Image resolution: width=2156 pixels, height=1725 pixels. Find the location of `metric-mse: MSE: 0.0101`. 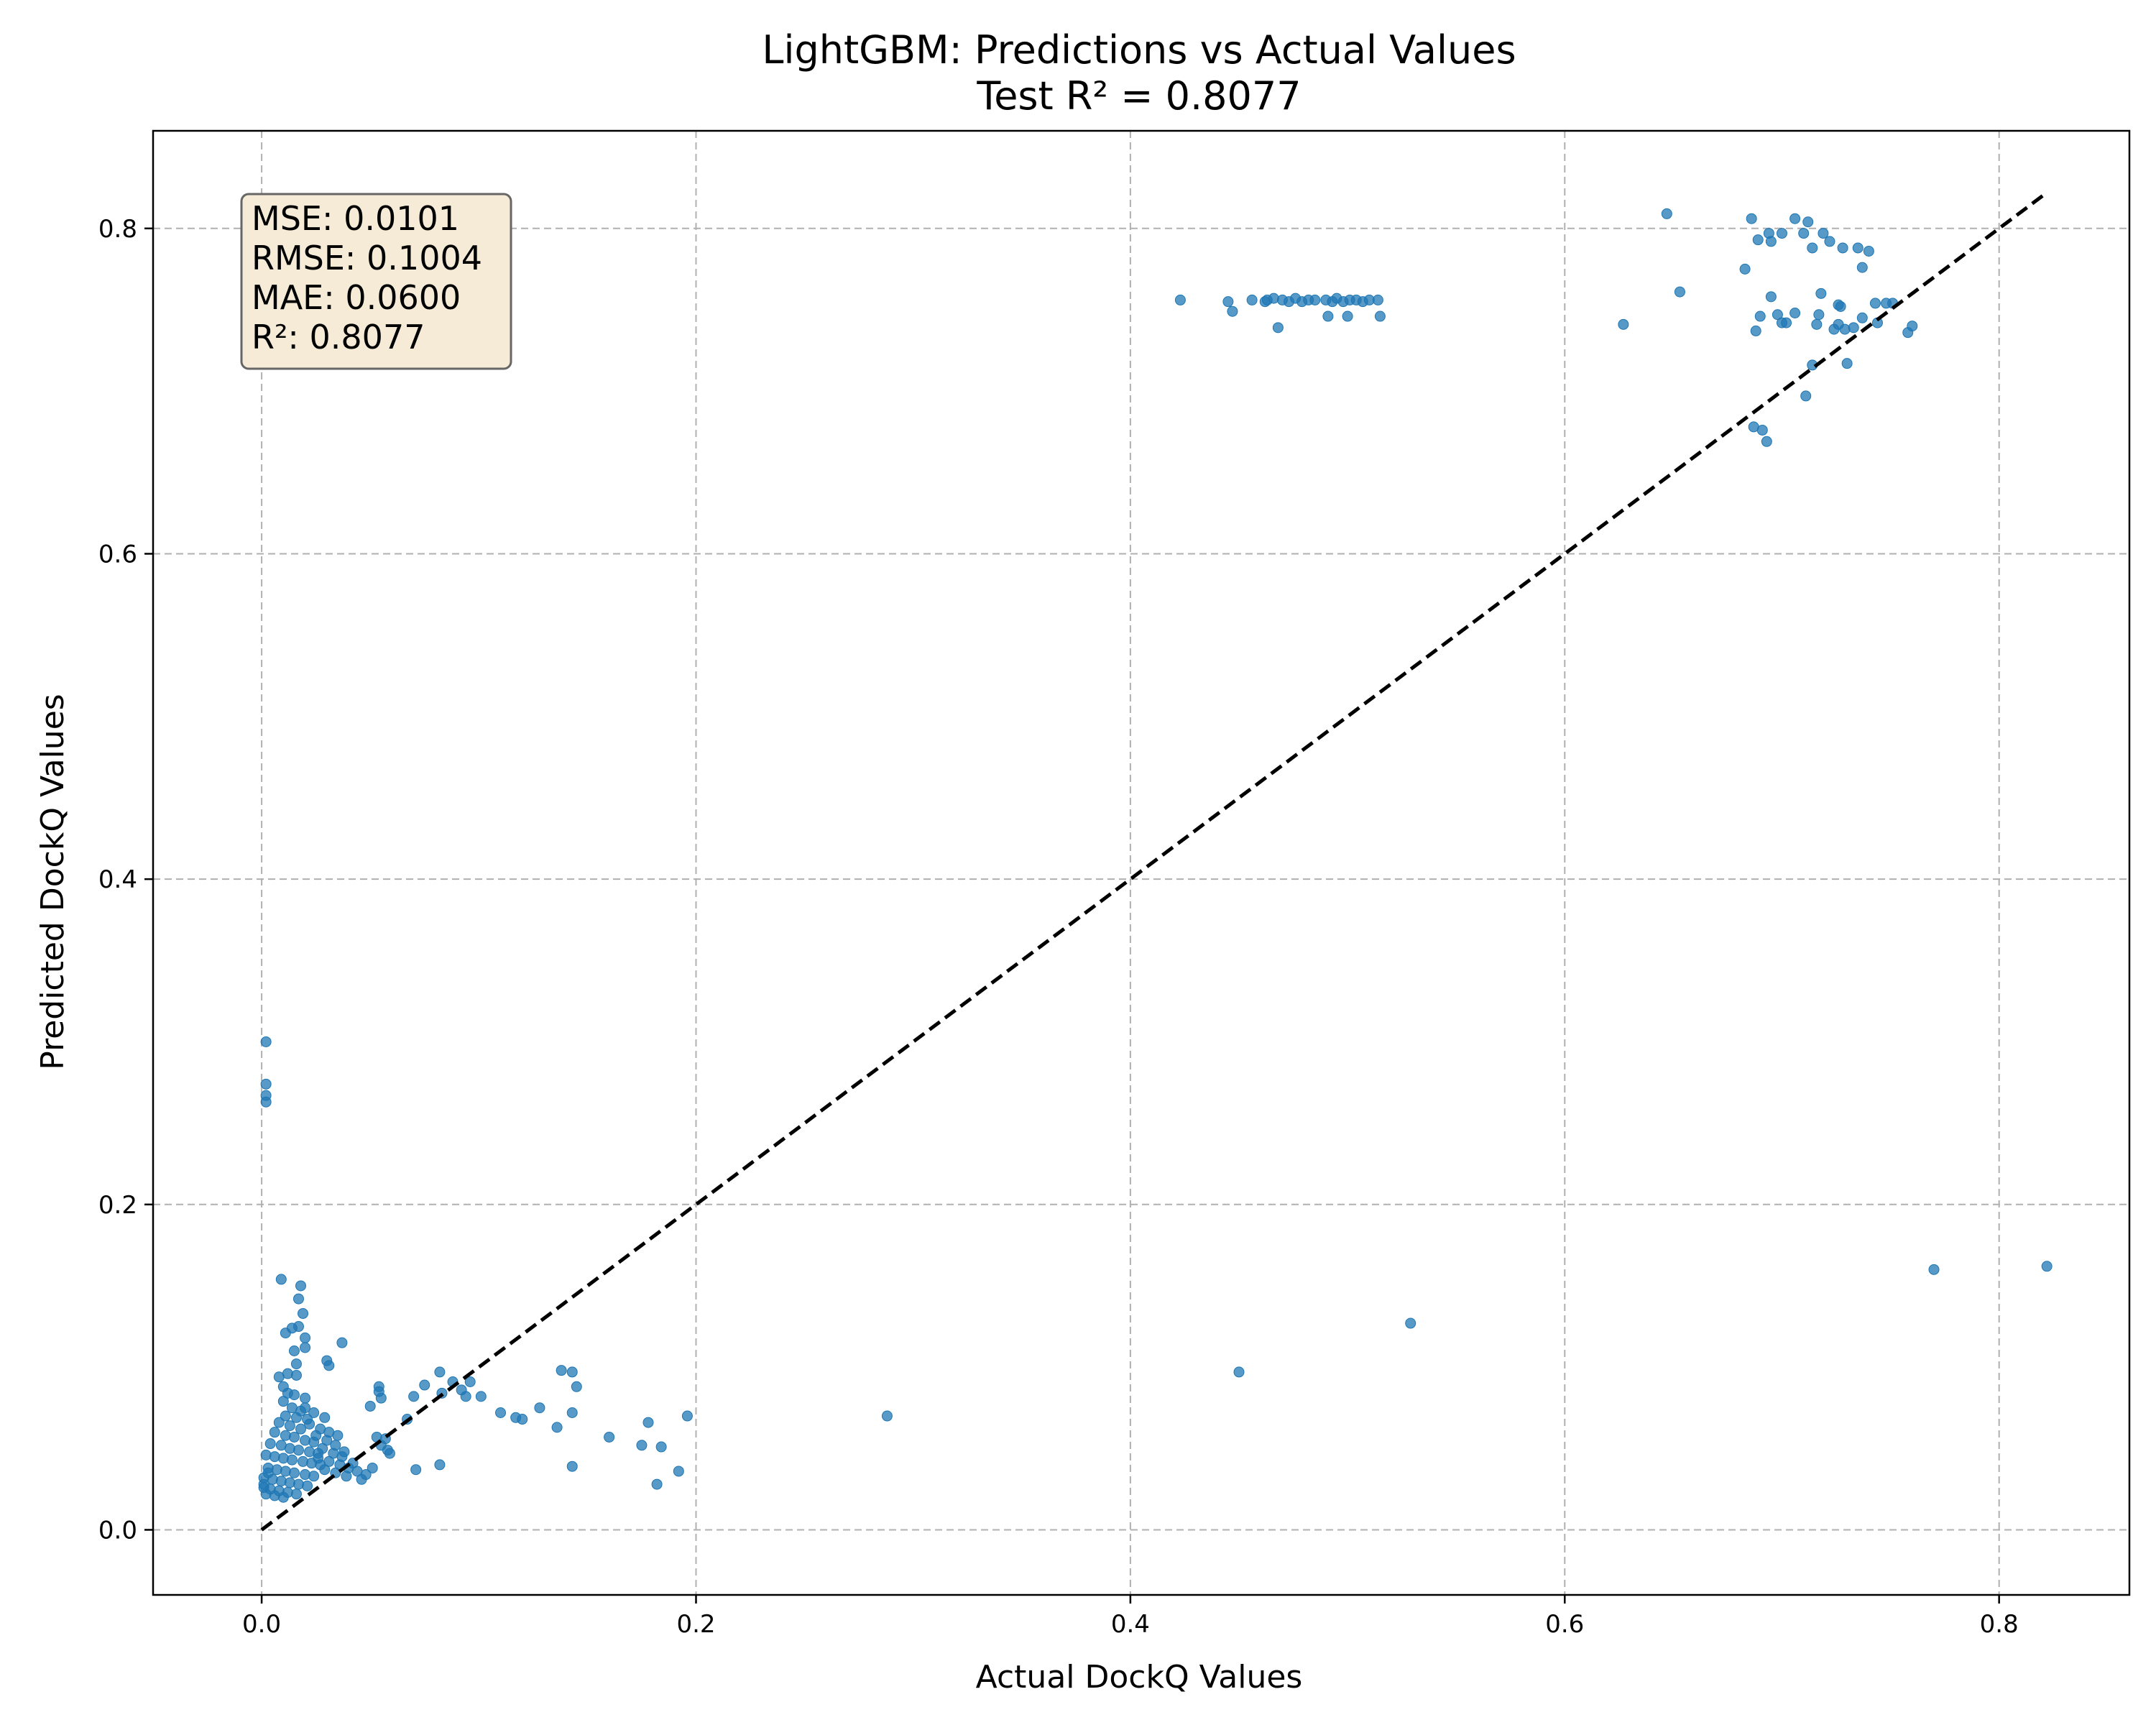

metric-mse: MSE: 0.0101 is located at coordinates (356, 218).